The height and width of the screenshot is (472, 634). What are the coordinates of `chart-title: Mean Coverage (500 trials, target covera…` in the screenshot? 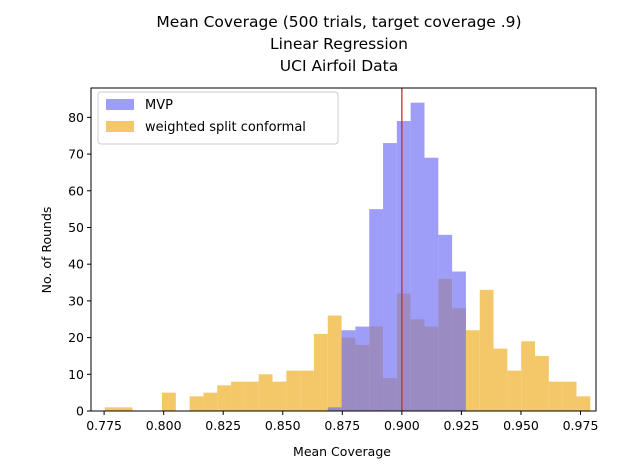 It's located at (338, 44).